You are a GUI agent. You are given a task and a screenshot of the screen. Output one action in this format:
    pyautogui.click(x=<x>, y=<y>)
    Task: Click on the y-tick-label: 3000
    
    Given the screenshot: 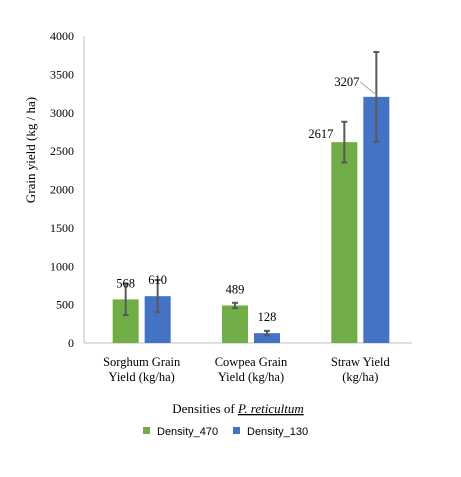 What is the action you would take?
    pyautogui.click(x=62, y=113)
    